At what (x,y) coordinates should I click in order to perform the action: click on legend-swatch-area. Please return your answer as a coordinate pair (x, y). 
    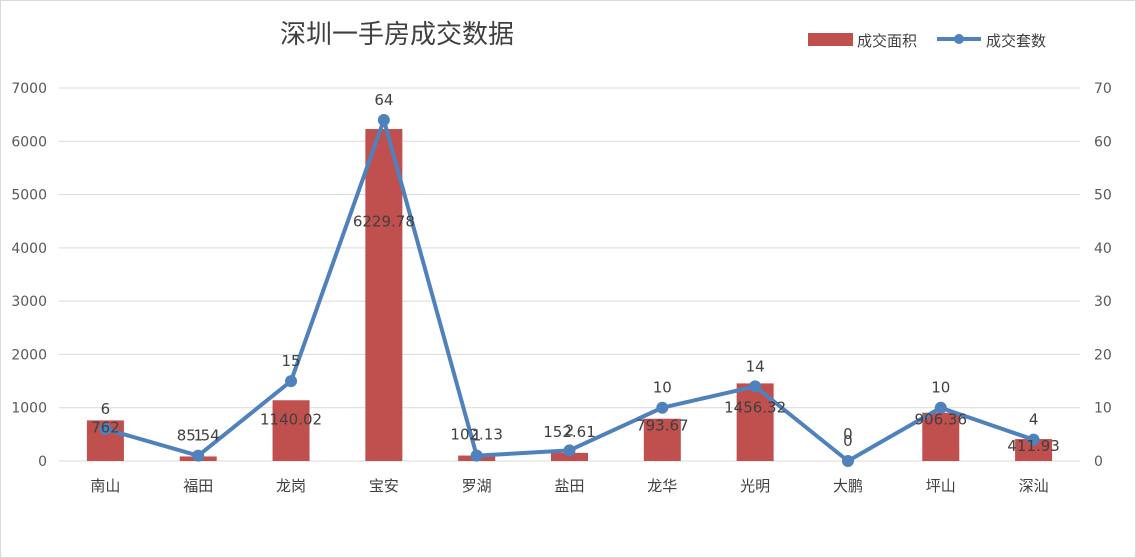
    Looking at the image, I should click on (830, 39).